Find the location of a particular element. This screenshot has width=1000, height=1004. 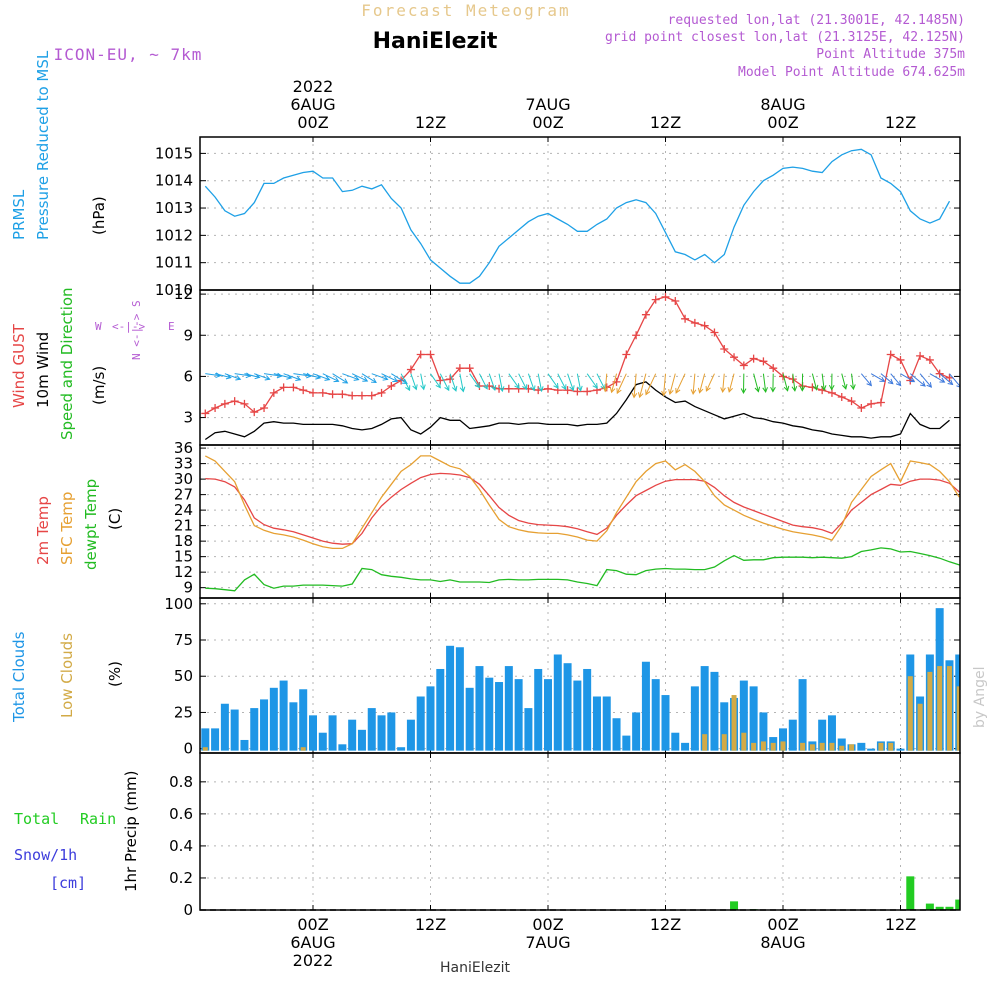

cloud-label-total: Total Clouds is located at coordinates (19, 677).